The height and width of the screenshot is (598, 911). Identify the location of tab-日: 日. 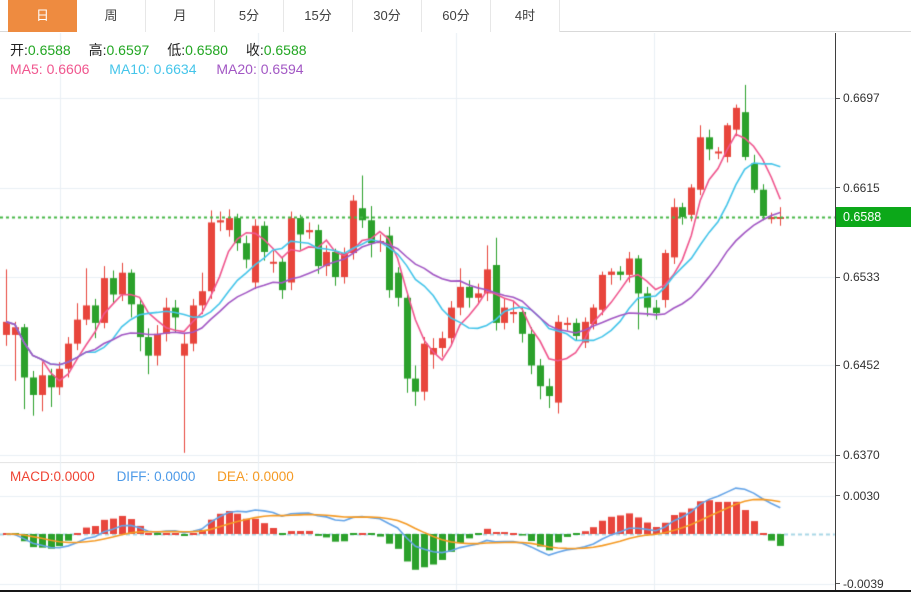
(42, 16).